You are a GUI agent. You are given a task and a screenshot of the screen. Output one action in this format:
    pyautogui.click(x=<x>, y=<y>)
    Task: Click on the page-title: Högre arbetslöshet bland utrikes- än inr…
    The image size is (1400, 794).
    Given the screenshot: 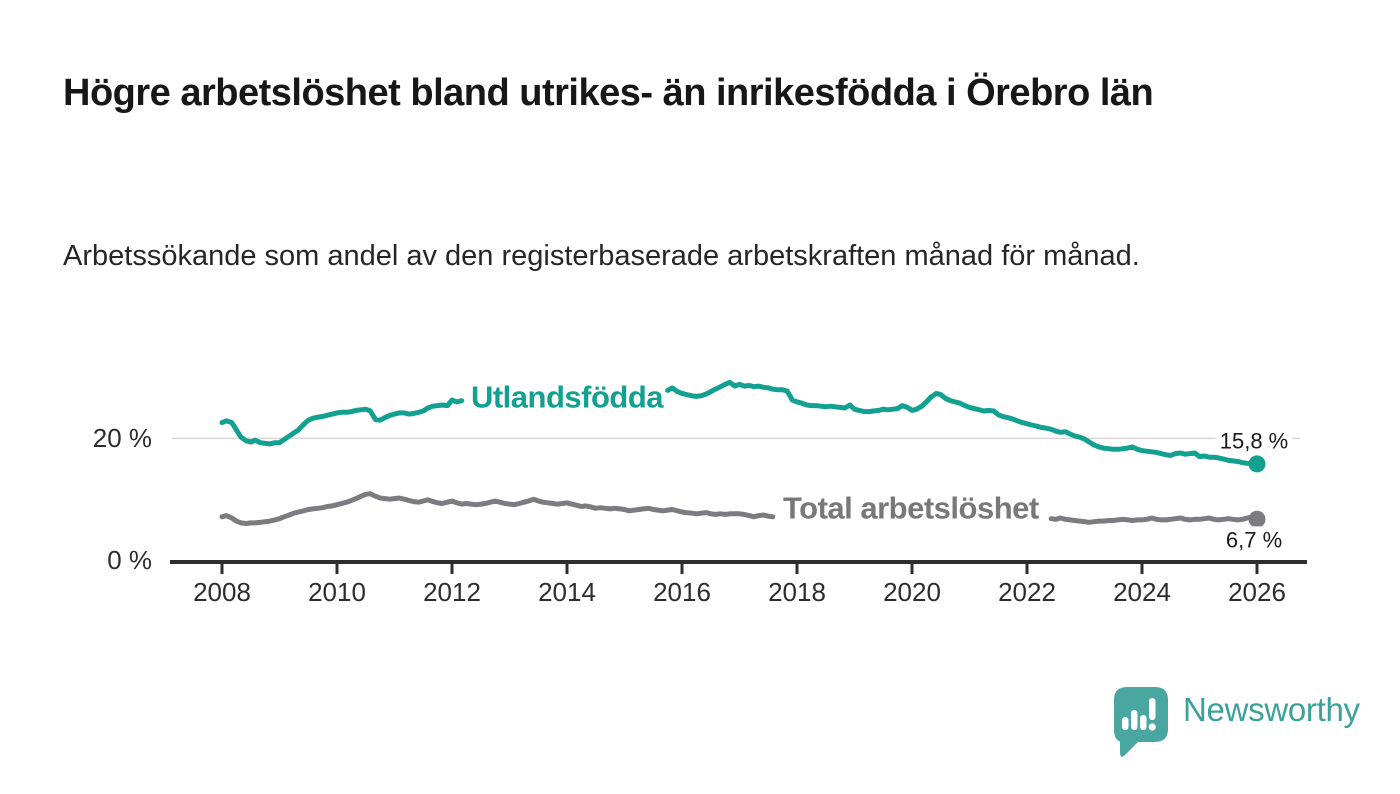 What is the action you would take?
    pyautogui.click(x=608, y=93)
    